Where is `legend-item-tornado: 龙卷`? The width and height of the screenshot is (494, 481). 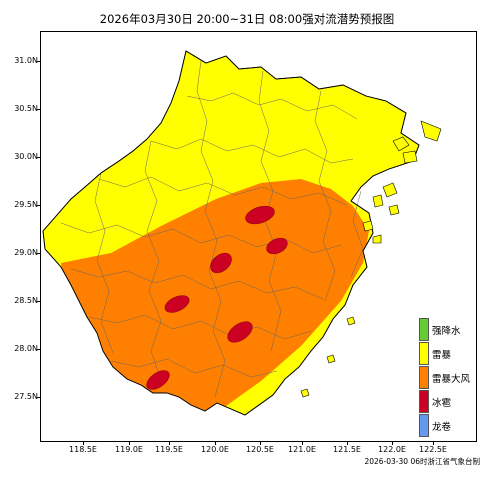
legend-item-tornado: 龙卷 is located at coordinates (449, 426).